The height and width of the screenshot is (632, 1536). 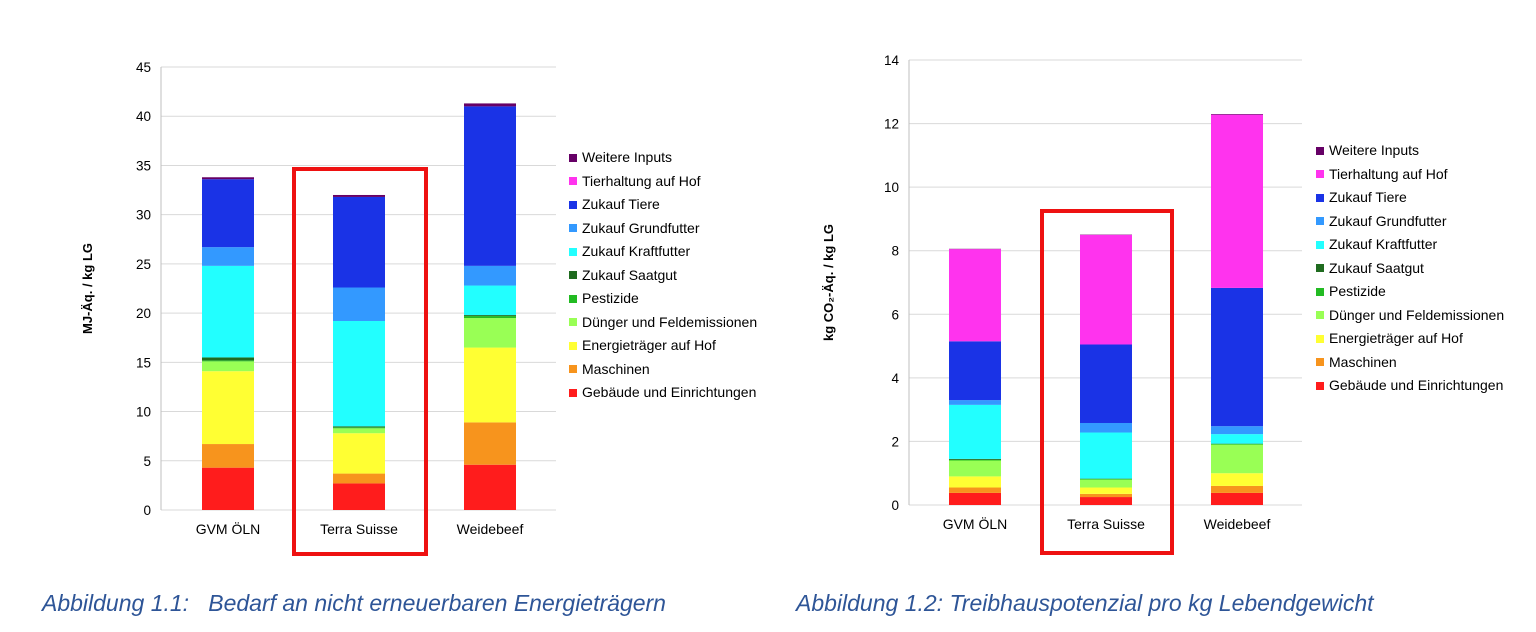 What do you see at coordinates (143, 165) in the screenshot?
I see `y-tick-label: 35` at bounding box center [143, 165].